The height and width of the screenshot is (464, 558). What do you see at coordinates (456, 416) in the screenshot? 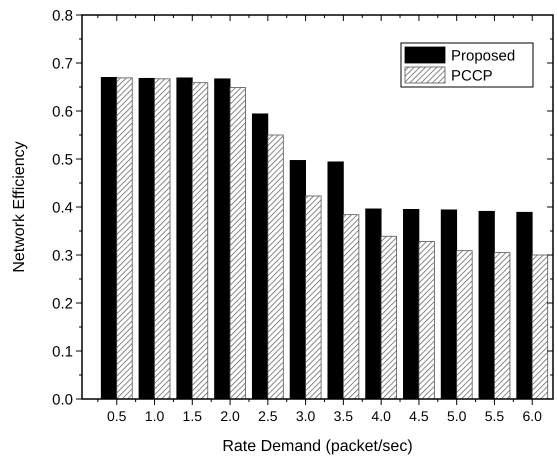
I see `x-tick-label: 5.0` at bounding box center [456, 416].